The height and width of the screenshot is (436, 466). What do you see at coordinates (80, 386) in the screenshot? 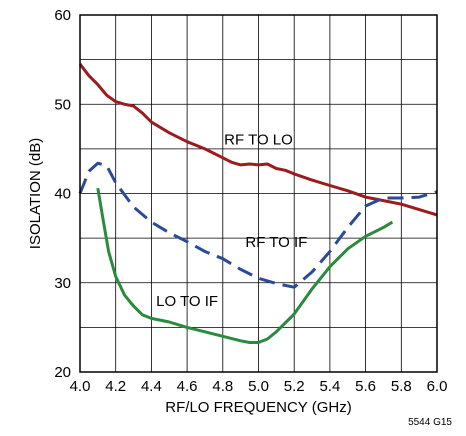
I see `x-tick-label: 4.0` at bounding box center [80, 386].